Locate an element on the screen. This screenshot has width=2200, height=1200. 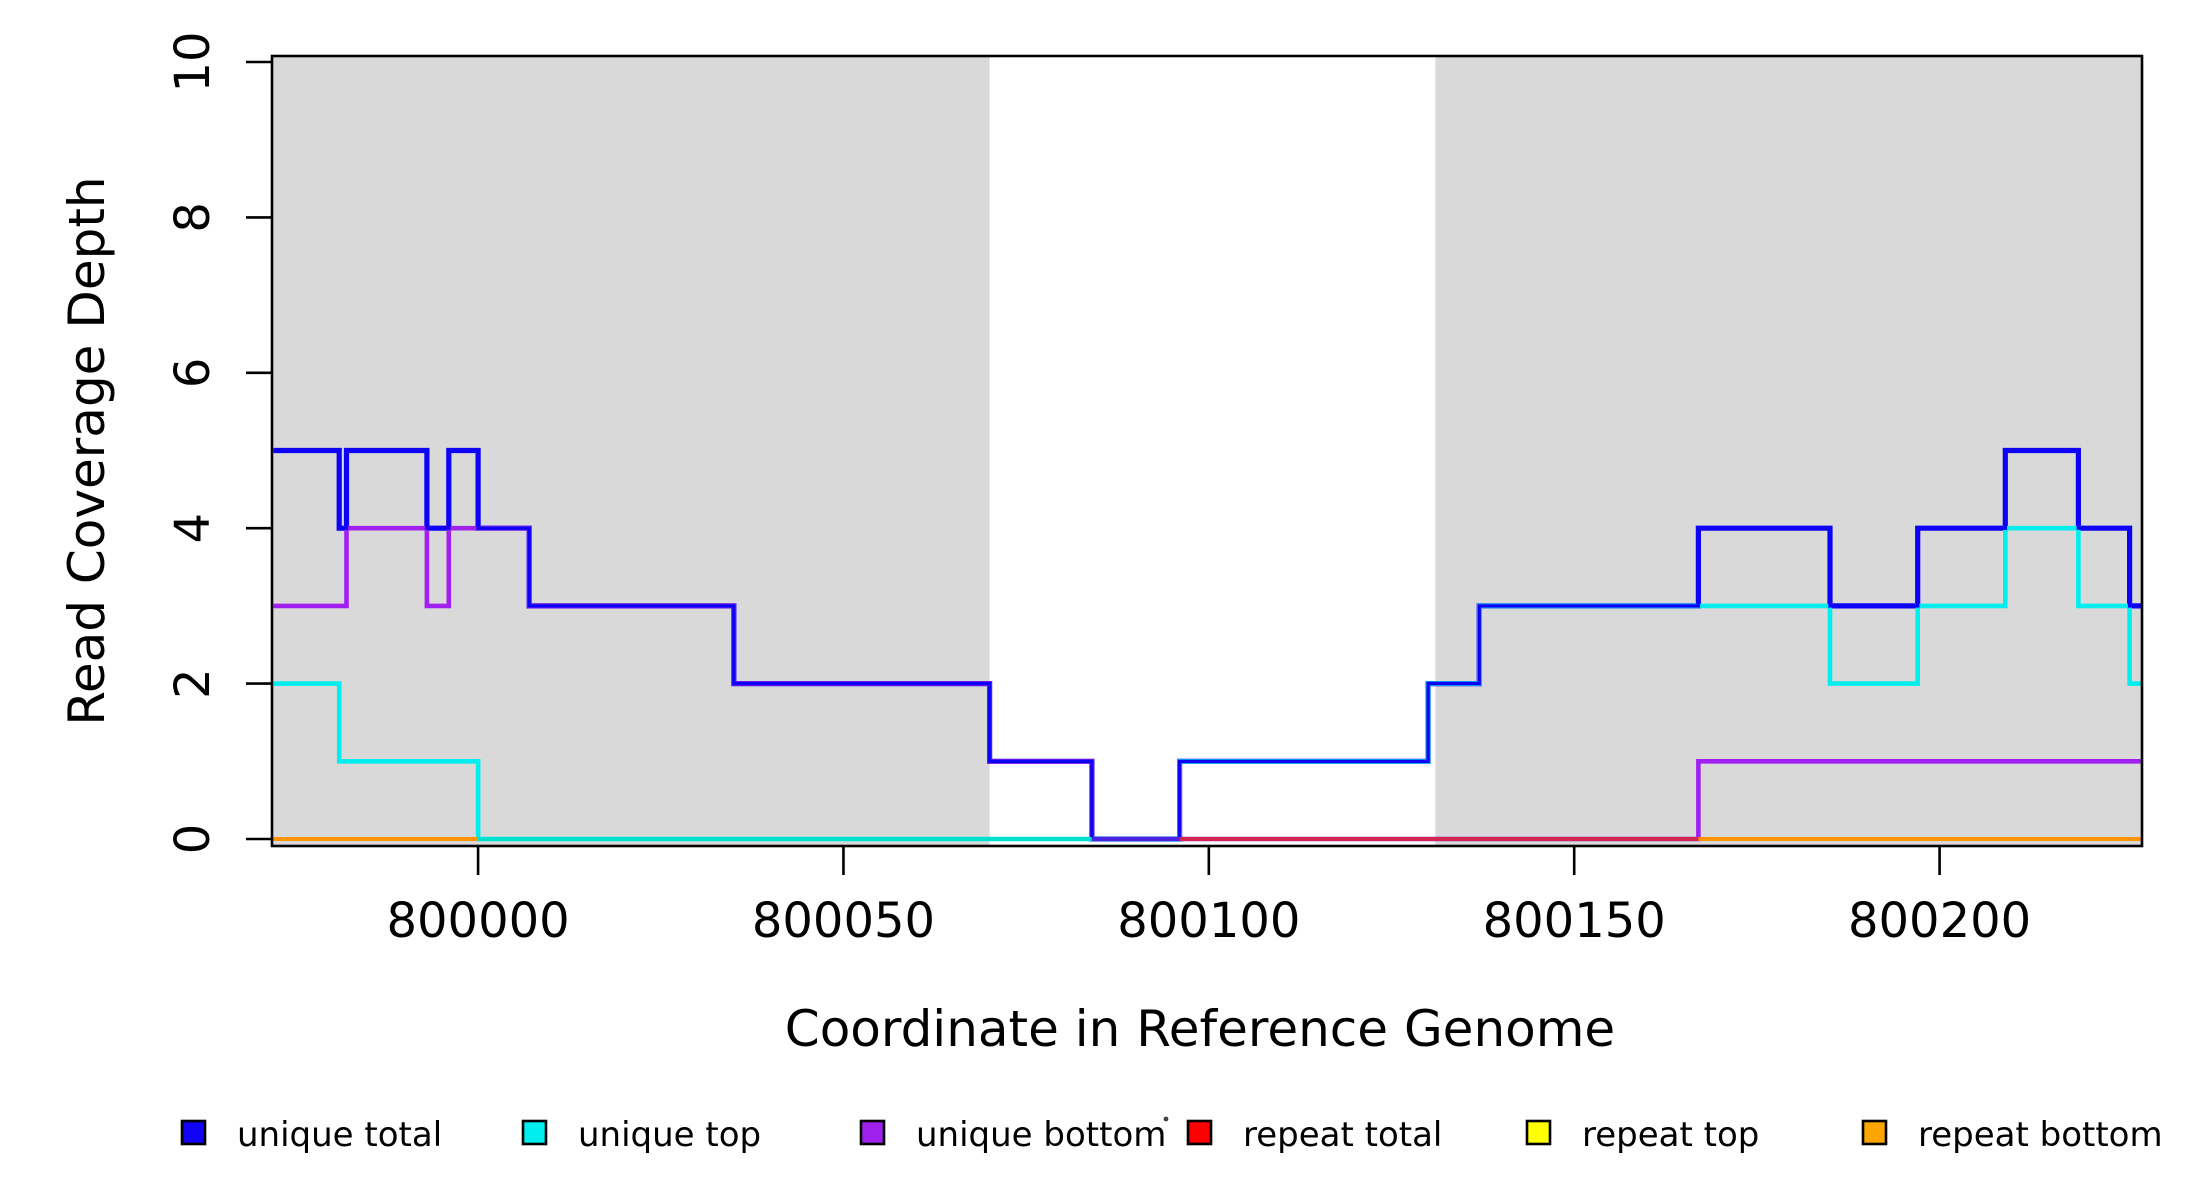
legend-swatch-unique-bottom is located at coordinates (872, 1132).